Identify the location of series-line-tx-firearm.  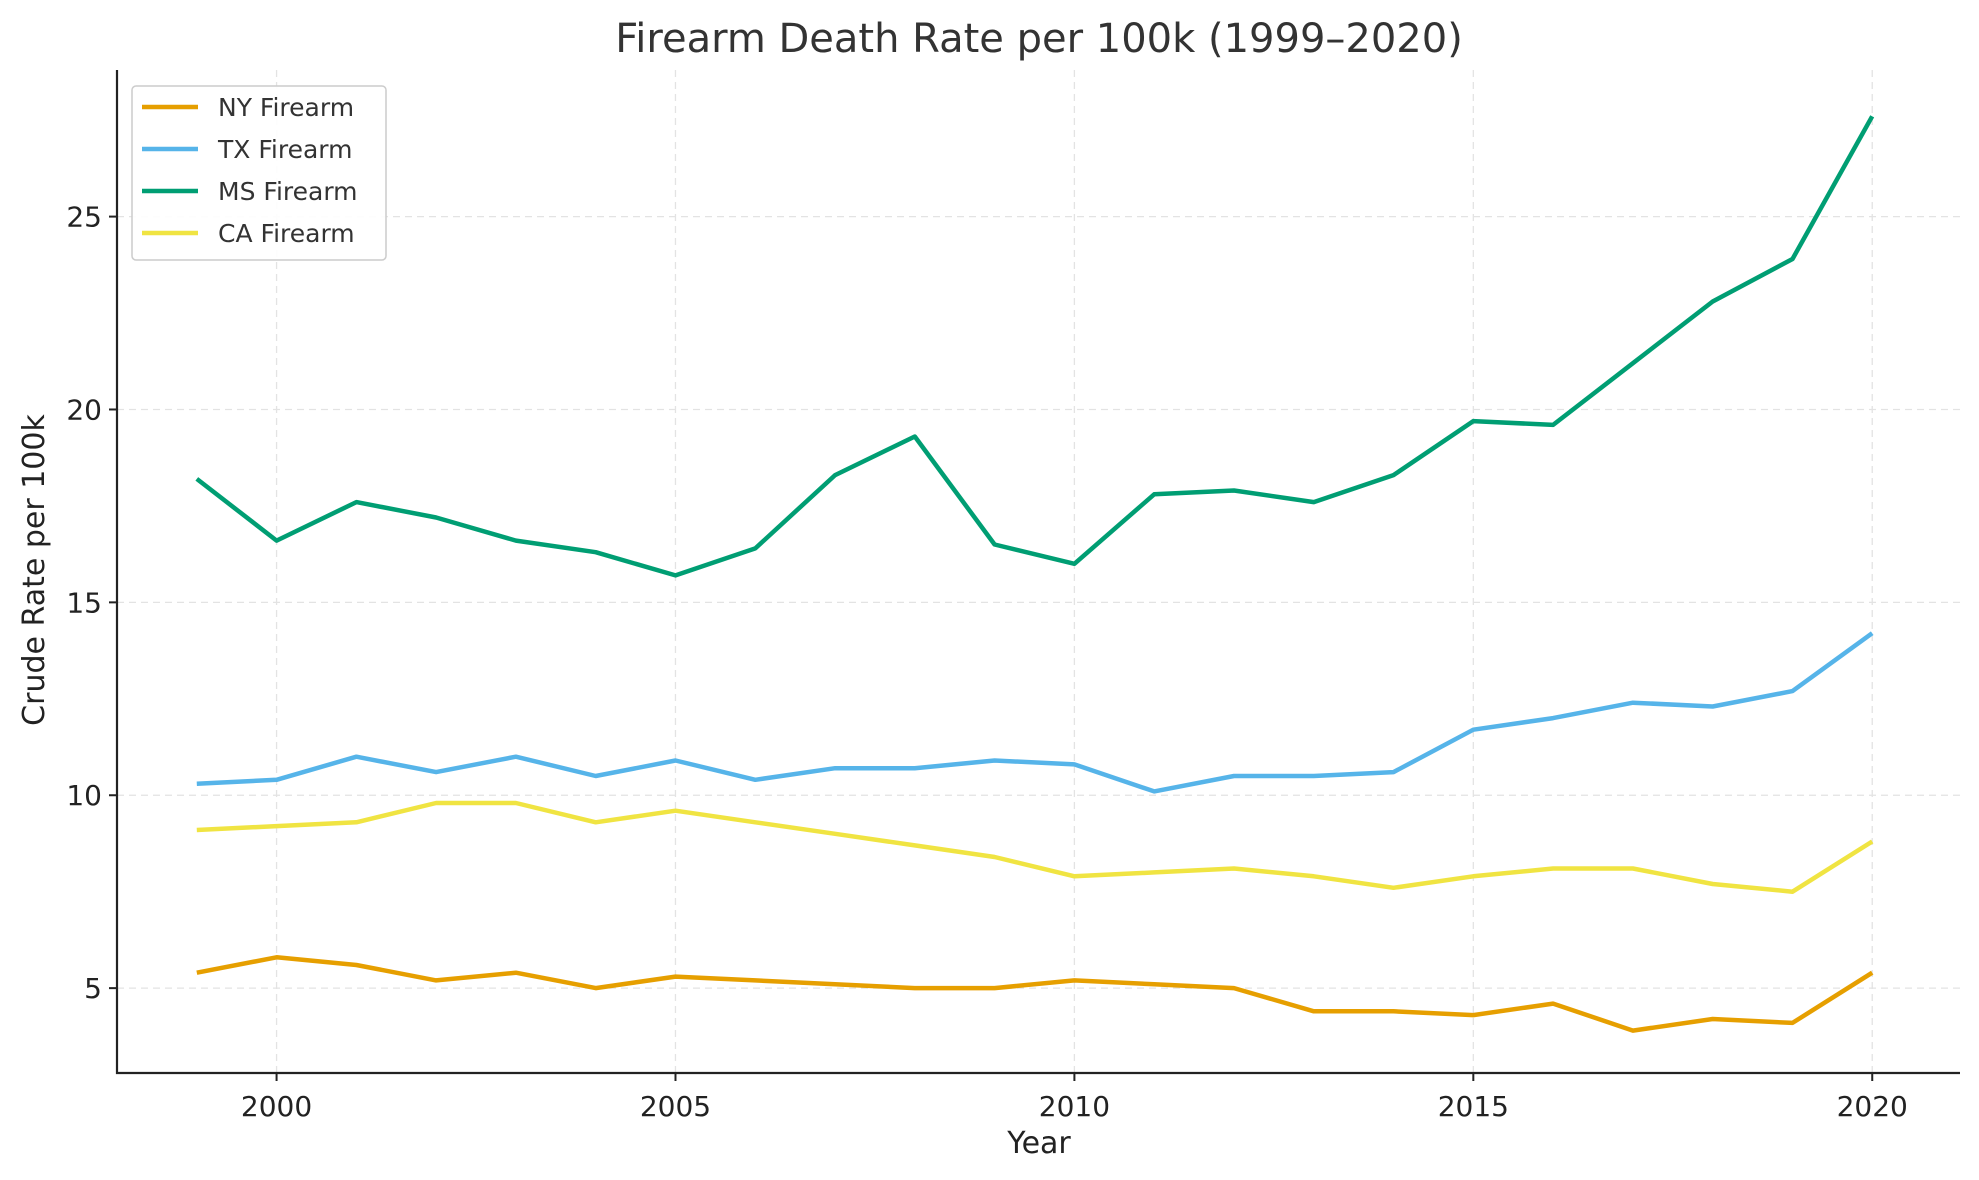
(1035, 712).